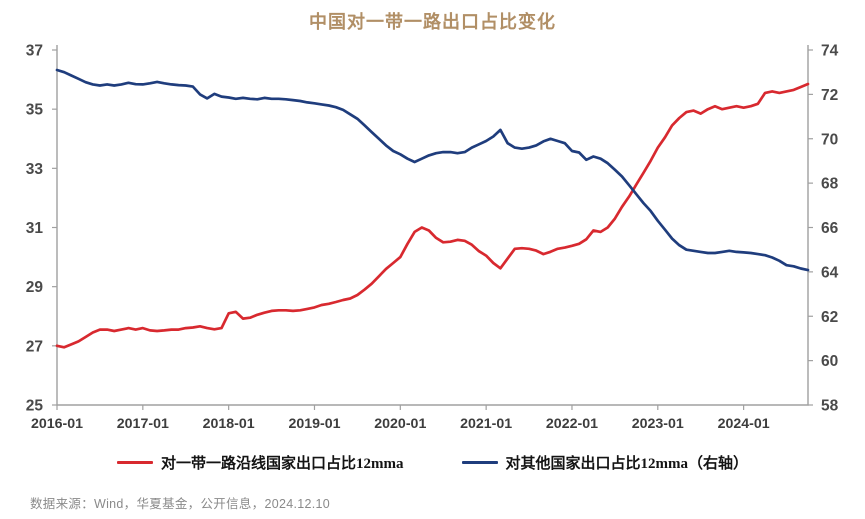 The image size is (865, 519). I want to click on legend-item-bri: 对一带一路沿线国家出口占比12mma, so click(260, 462).